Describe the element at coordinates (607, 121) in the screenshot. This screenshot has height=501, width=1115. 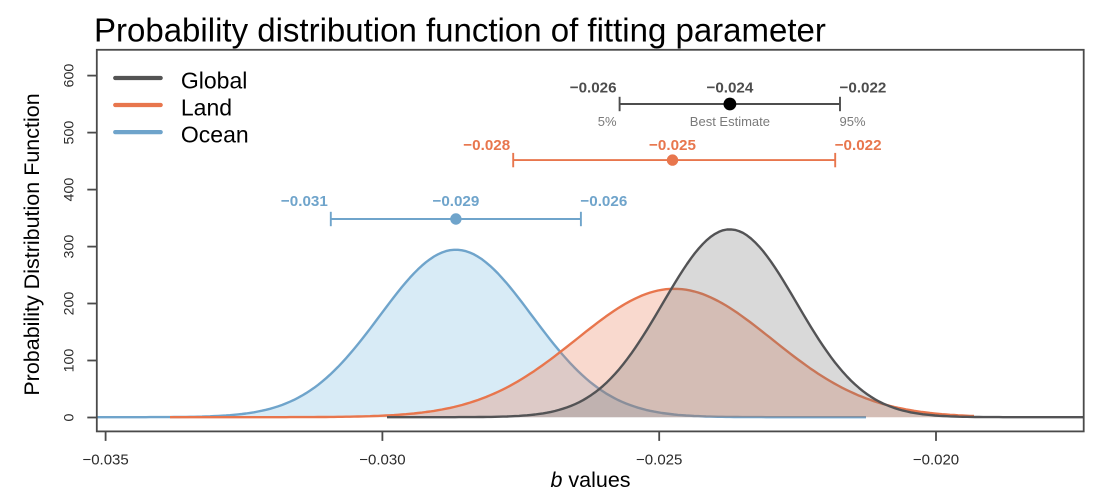
I see `svg-text: 5%` at that location.